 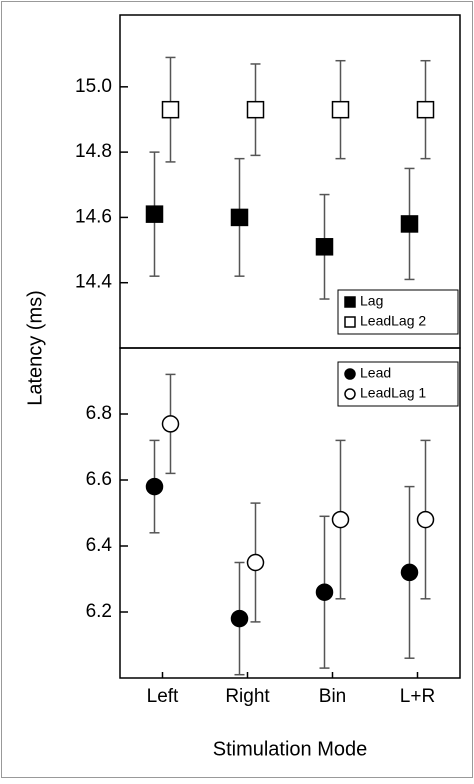 I want to click on y-tick-label: 6.4, so click(x=99, y=545).